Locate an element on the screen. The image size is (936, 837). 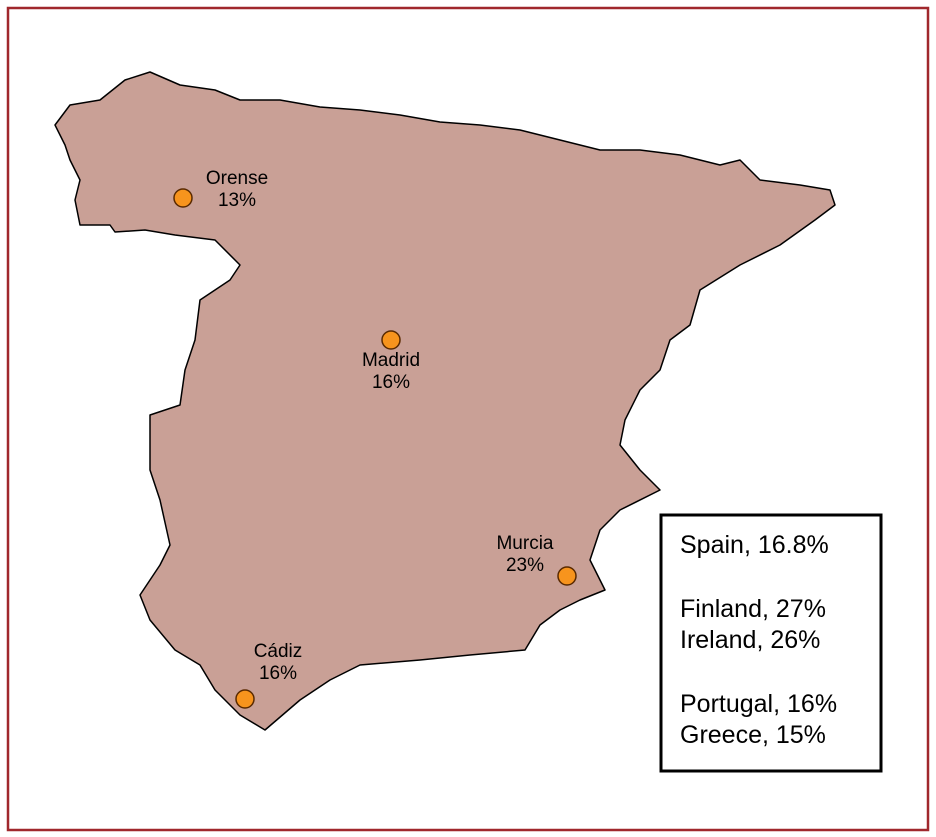
city-name: Orense is located at coordinates (237, 178).